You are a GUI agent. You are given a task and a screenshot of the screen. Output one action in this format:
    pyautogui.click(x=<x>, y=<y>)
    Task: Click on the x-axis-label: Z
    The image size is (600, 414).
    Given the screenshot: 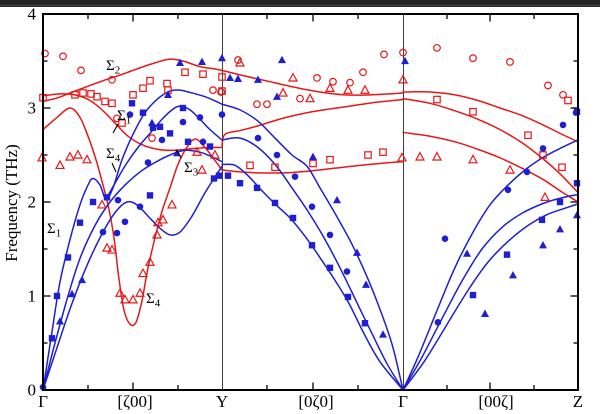 What is the action you would take?
    pyautogui.click(x=578, y=401)
    